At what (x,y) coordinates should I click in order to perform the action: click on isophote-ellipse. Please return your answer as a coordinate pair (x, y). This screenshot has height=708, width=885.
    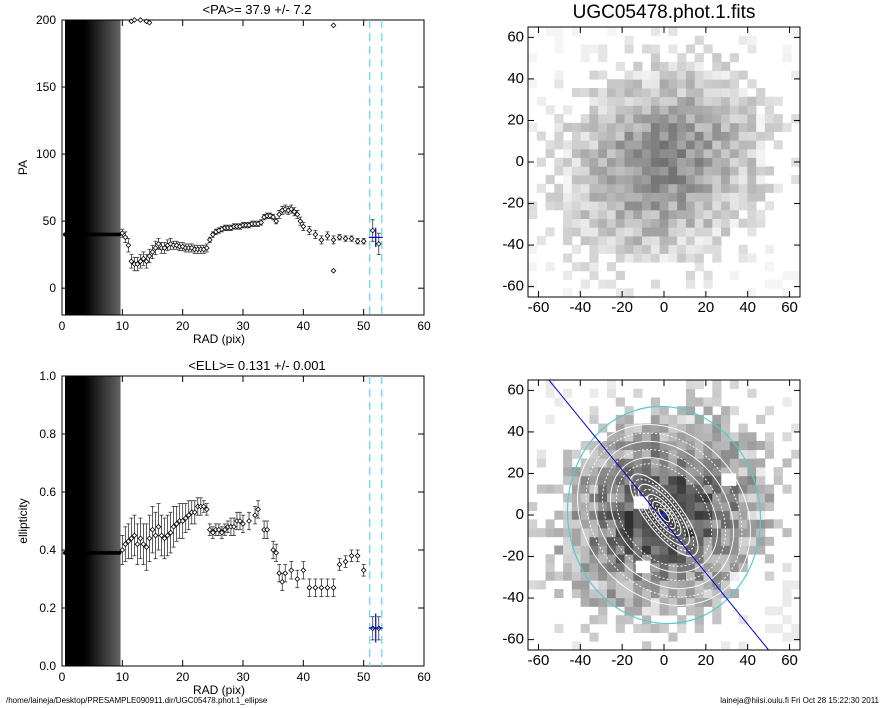
    Looking at the image, I should click on (664, 515).